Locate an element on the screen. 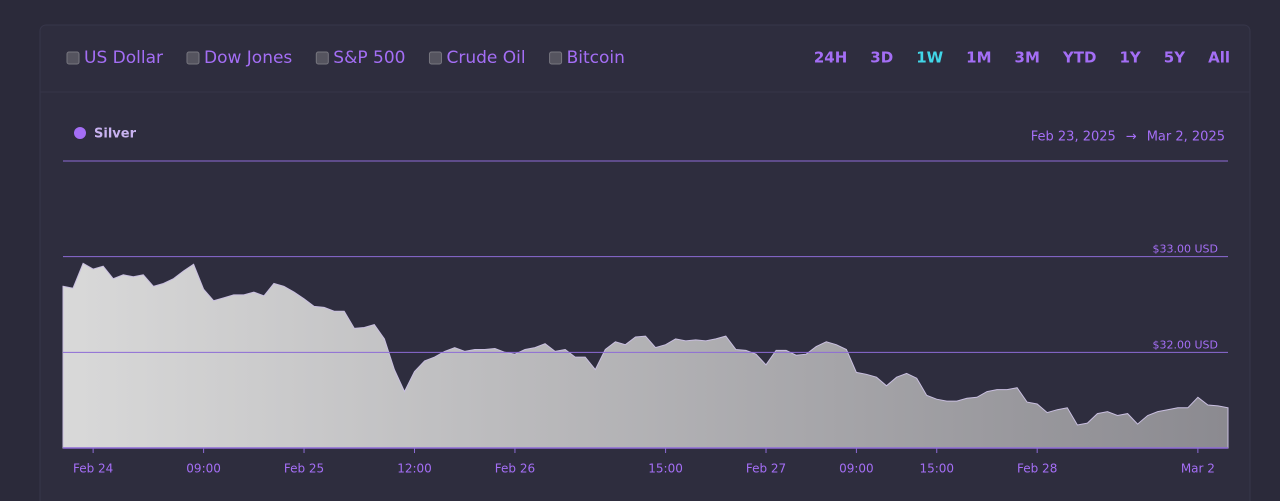 The width and height of the screenshot is (1280, 501). x-tick-label: Feb 27 is located at coordinates (766, 469).